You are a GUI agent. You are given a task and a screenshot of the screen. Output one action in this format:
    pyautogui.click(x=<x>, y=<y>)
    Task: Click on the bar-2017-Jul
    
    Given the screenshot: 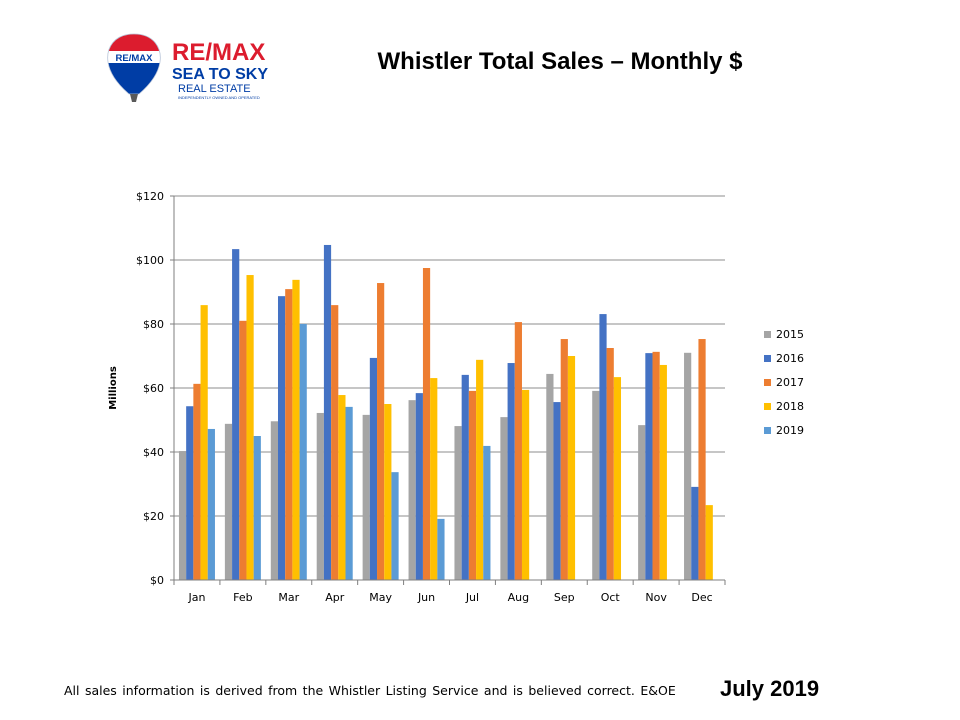 What is the action you would take?
    pyautogui.click(x=472, y=485)
    